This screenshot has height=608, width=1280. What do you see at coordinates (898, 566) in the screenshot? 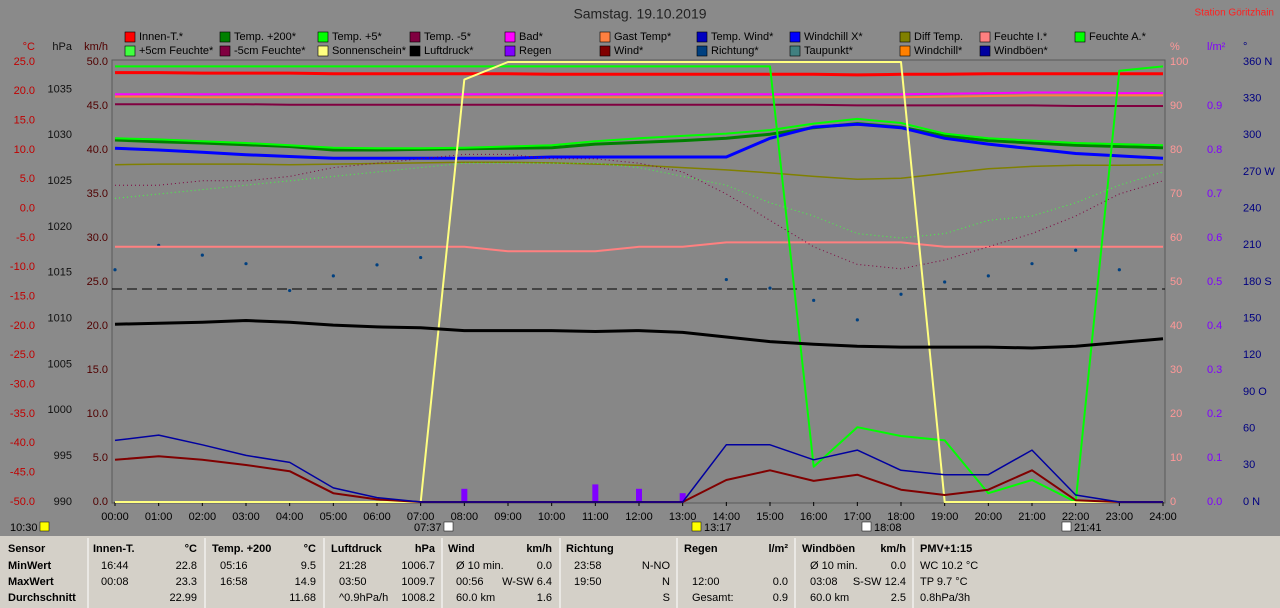
I see `table-cell-value: 0.0` at bounding box center [898, 566].